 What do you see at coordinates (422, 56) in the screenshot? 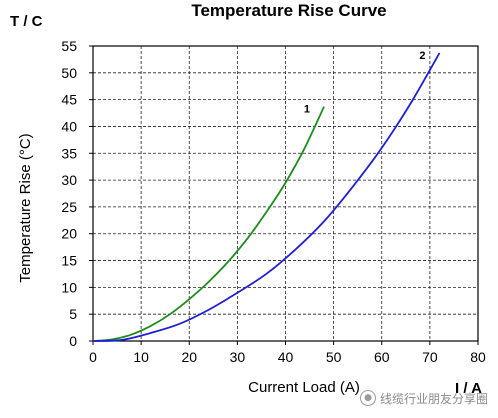
I see `series-label-2: 2` at bounding box center [422, 56].